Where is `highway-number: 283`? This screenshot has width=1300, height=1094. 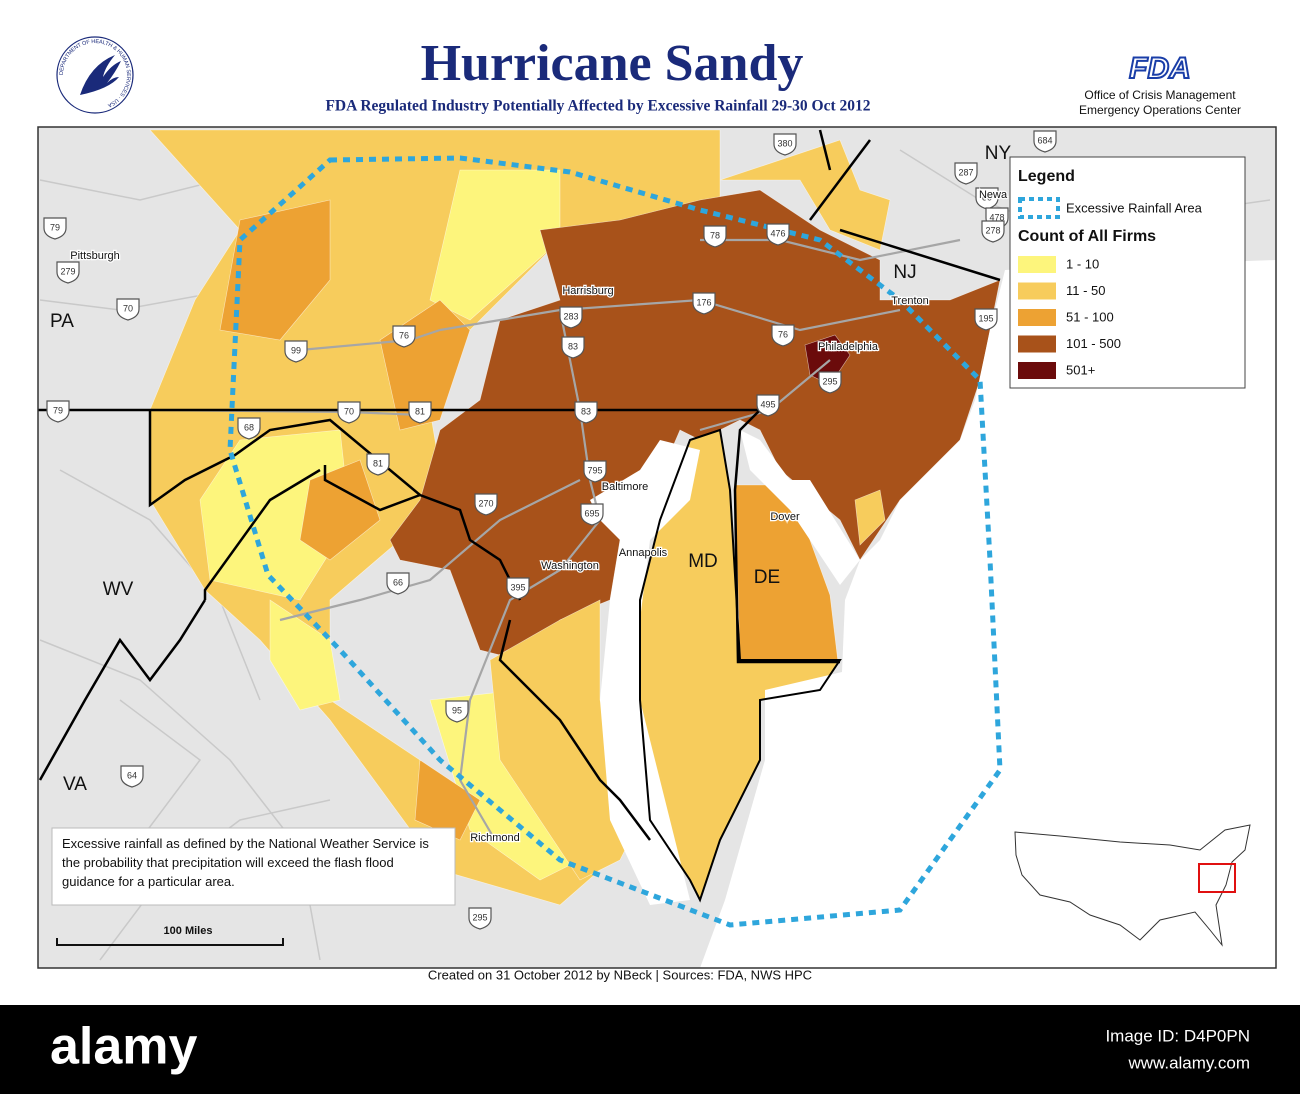
highway-number: 283 is located at coordinates (570, 316).